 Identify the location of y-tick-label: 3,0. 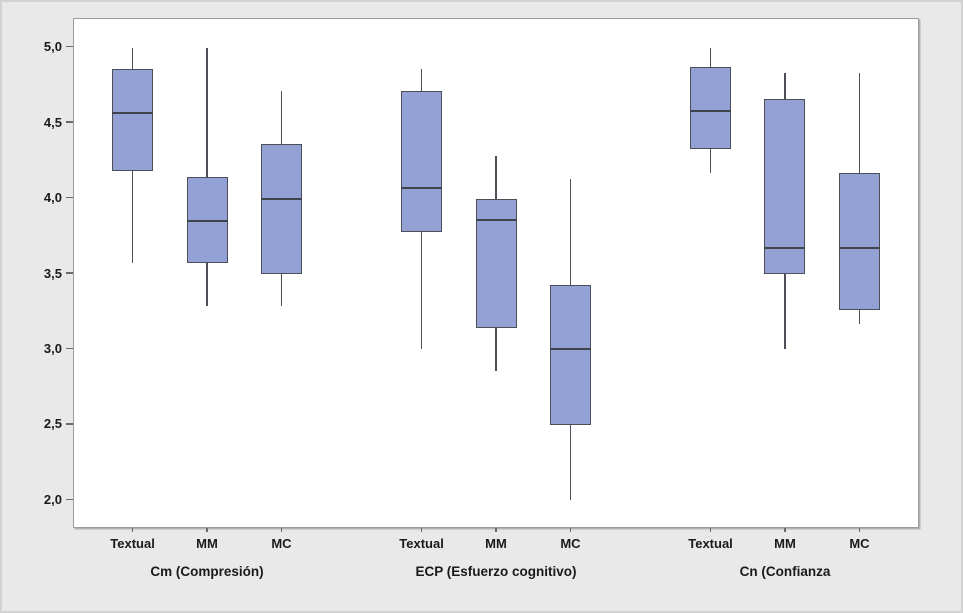
(52, 348).